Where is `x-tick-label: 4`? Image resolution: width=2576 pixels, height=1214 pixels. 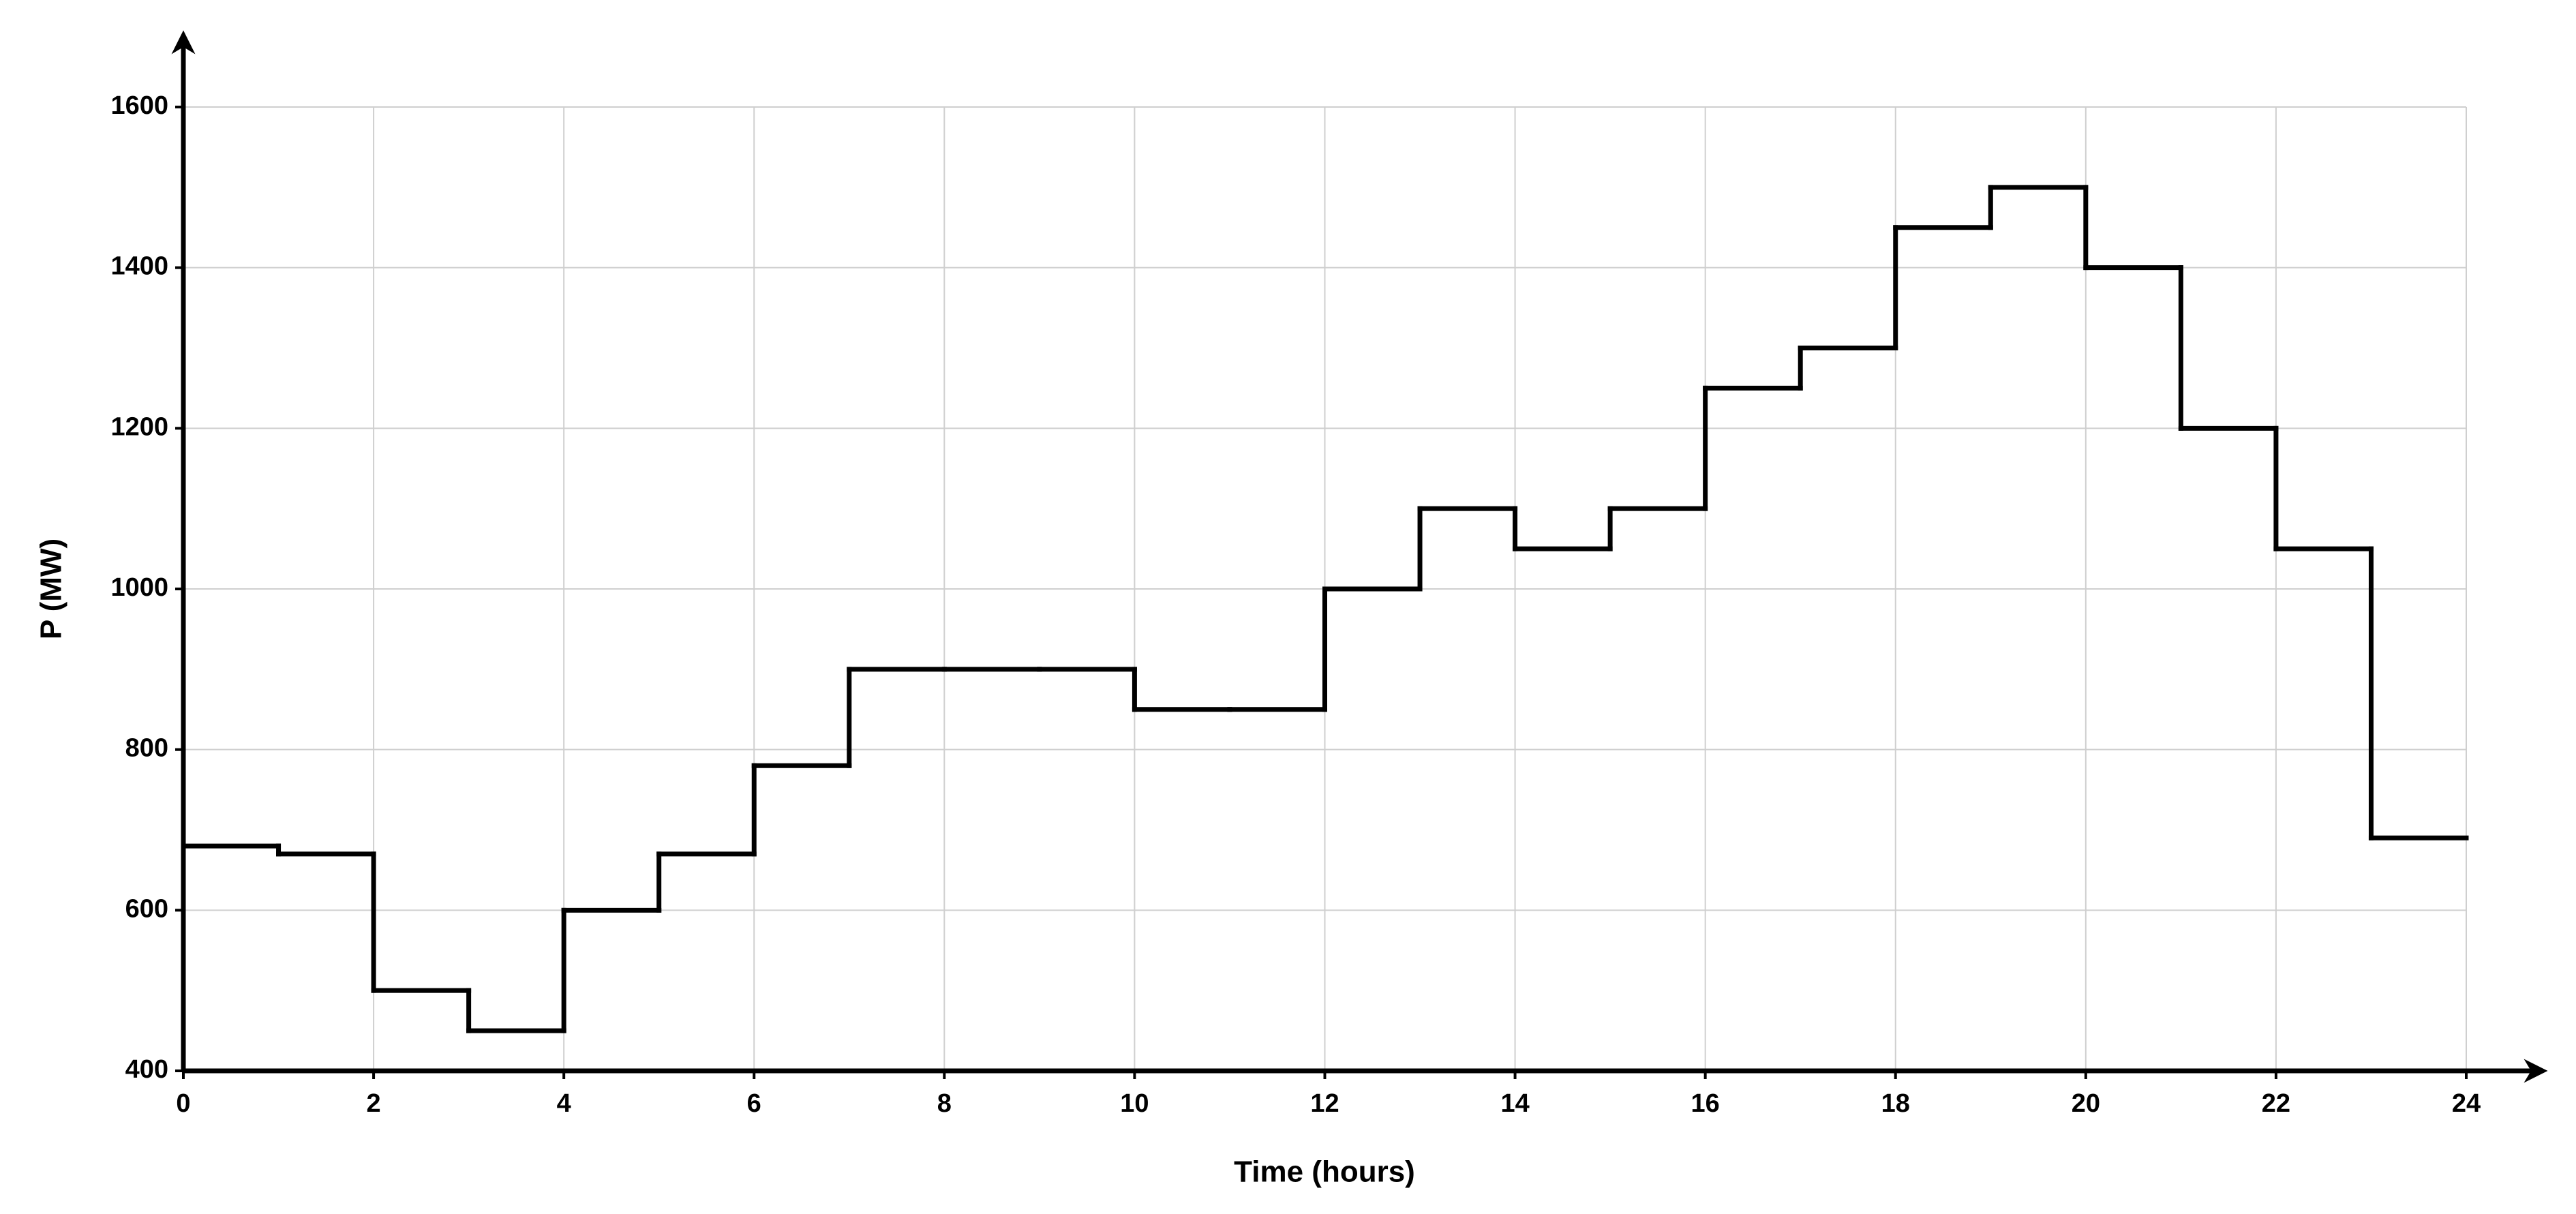 x-tick-label: 4 is located at coordinates (564, 1103).